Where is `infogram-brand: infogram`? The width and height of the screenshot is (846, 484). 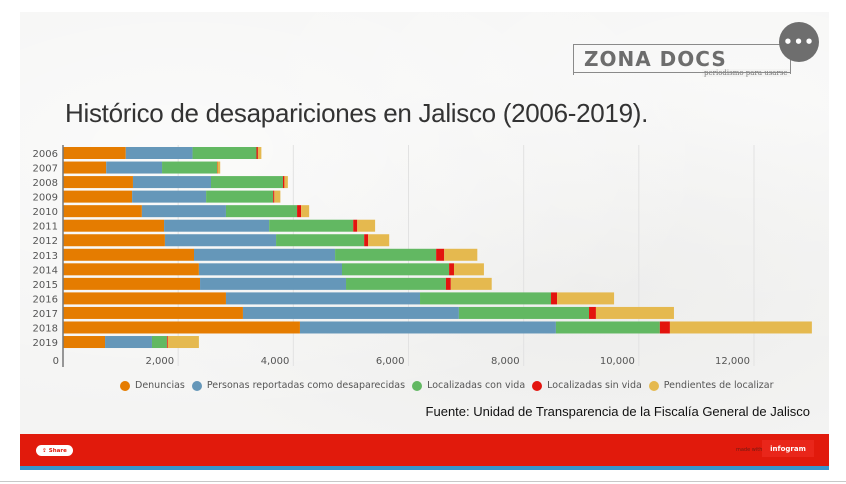
infogram-brand: infogram is located at coordinates (788, 448).